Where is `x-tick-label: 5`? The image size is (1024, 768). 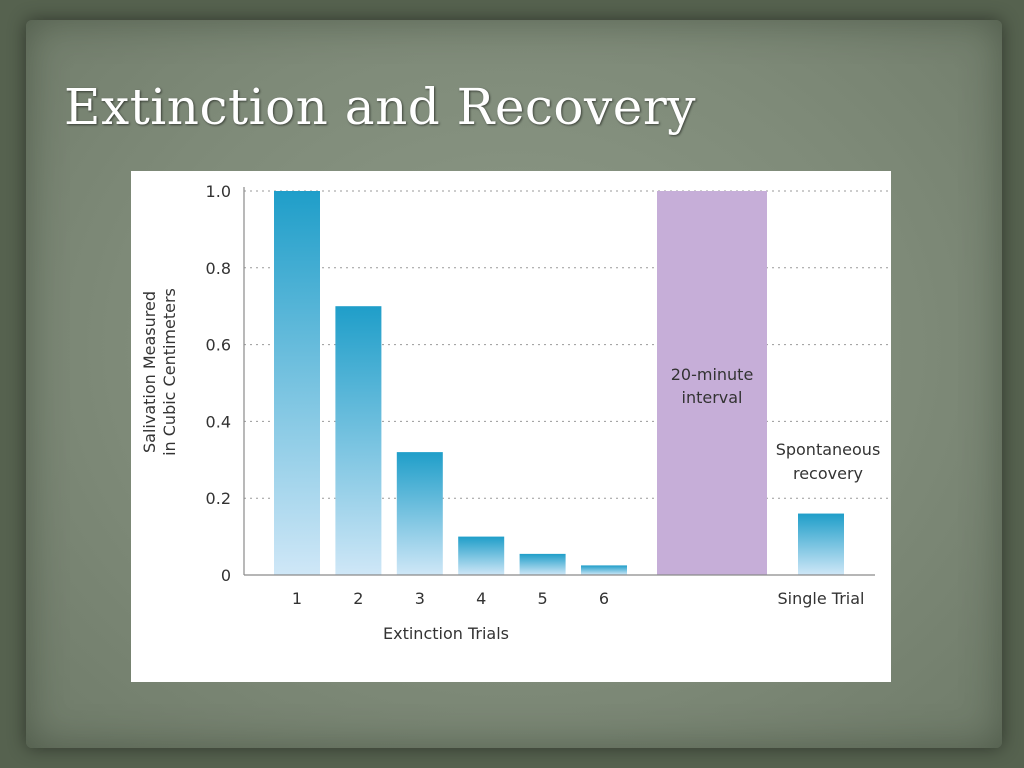 x-tick-label: 5 is located at coordinates (543, 598).